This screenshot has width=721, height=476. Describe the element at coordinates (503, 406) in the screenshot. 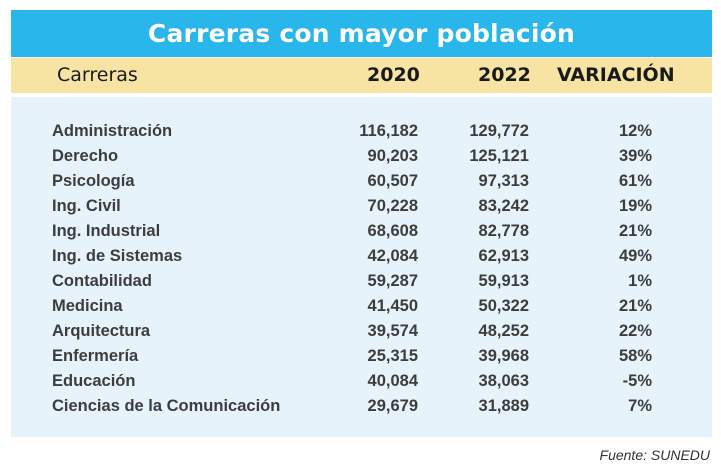

I see `cell-value-2022: 31,889` at that location.